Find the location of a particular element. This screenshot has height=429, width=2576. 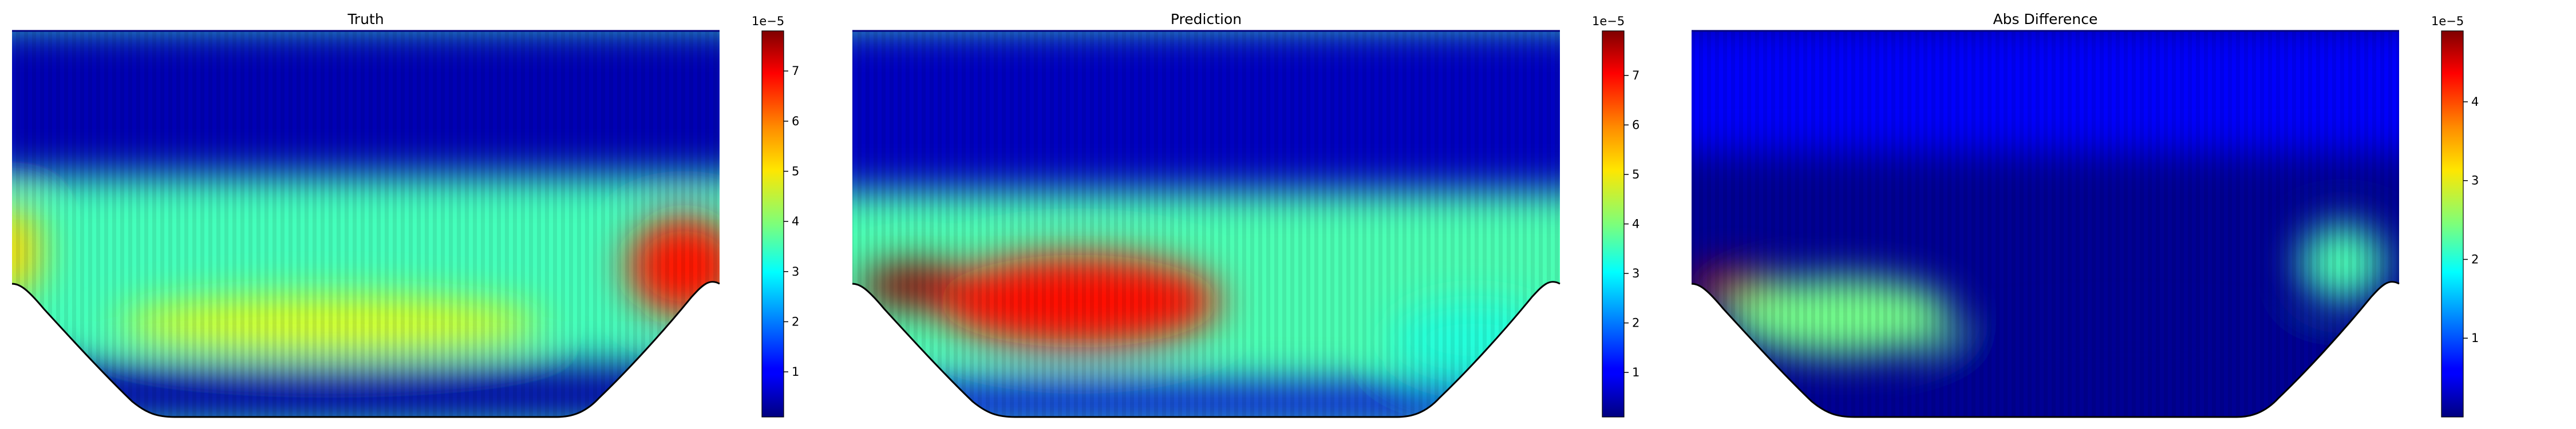

subplot-title: Truth is located at coordinates (365, 19).